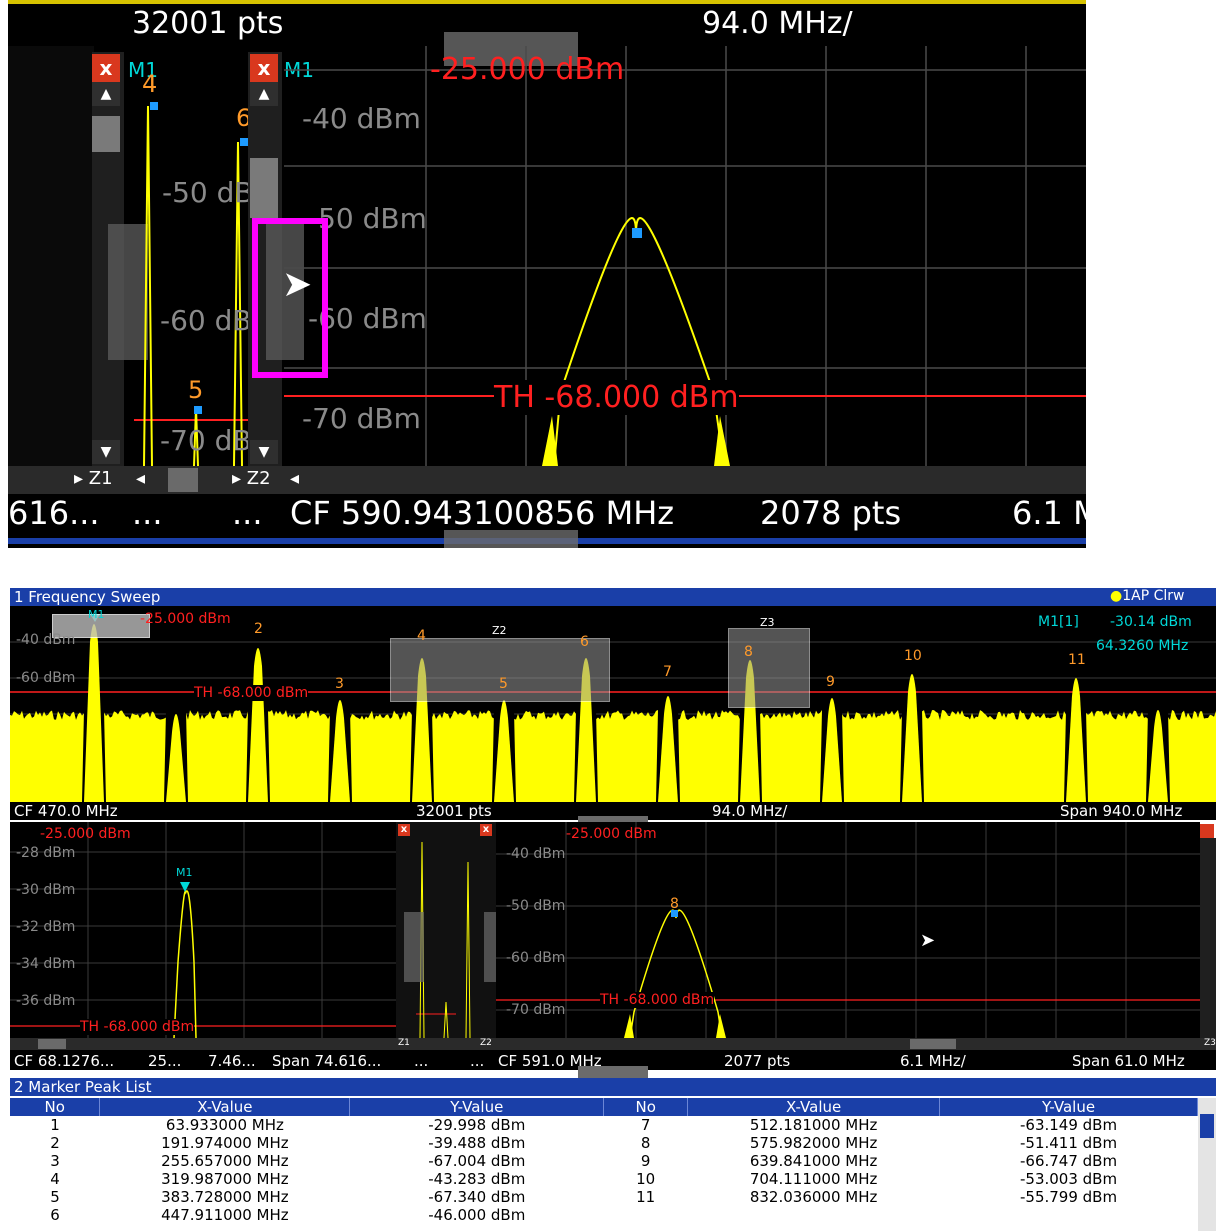 Image resolution: width=1216 pixels, height=1231 pixels. What do you see at coordinates (1068, 1197) in the screenshot?
I see `cell-y: -55.799 dBm` at bounding box center [1068, 1197].